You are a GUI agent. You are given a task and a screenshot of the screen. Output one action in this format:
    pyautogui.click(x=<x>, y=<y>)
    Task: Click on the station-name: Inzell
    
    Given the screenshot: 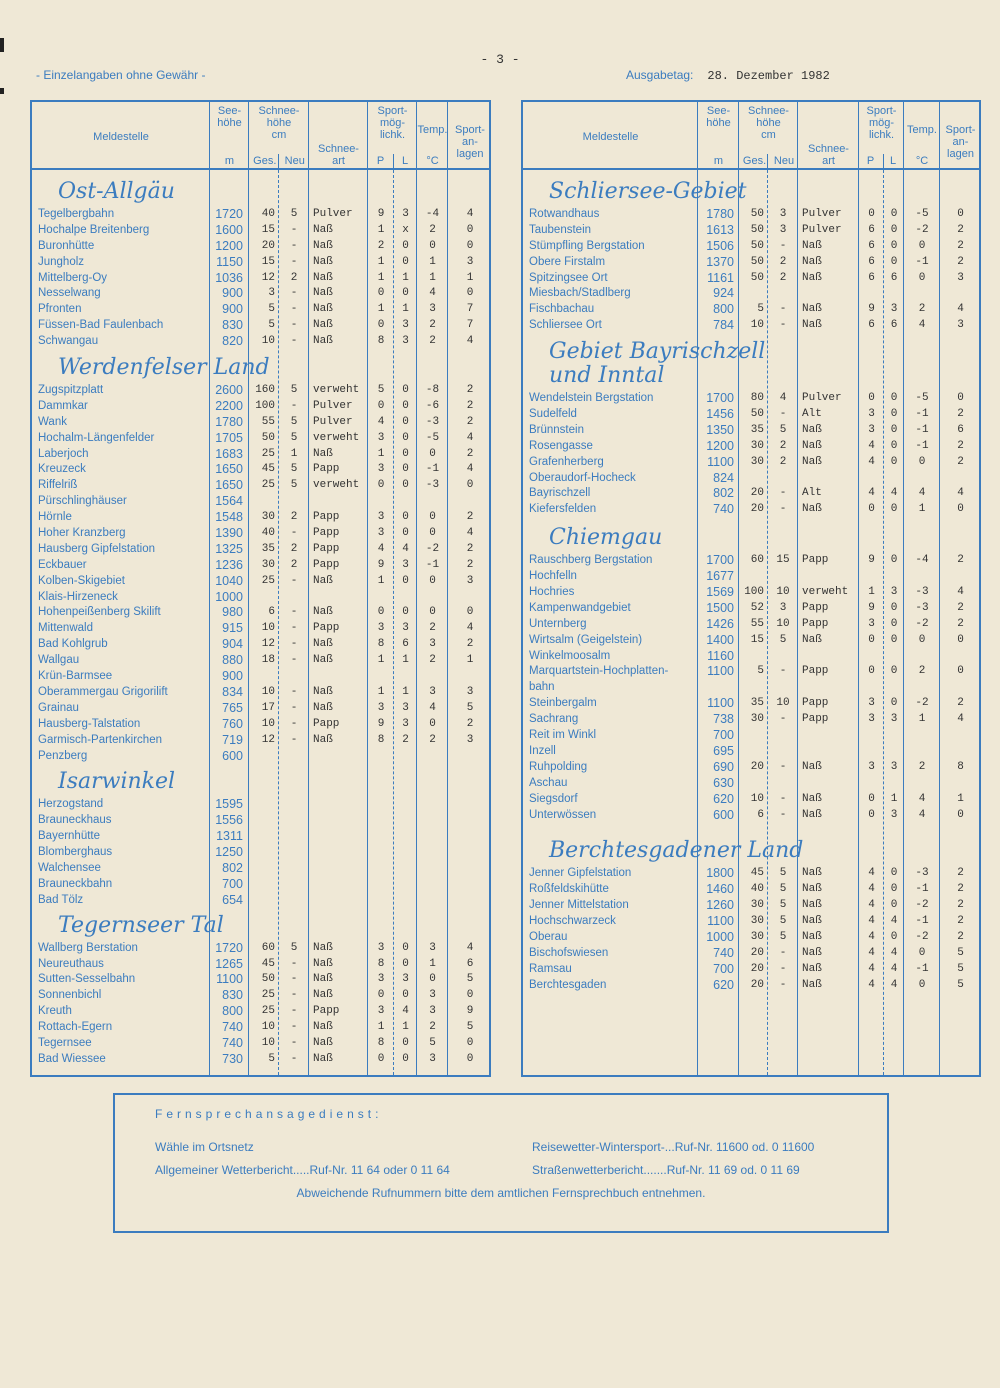 What is the action you would take?
    pyautogui.click(x=542, y=750)
    